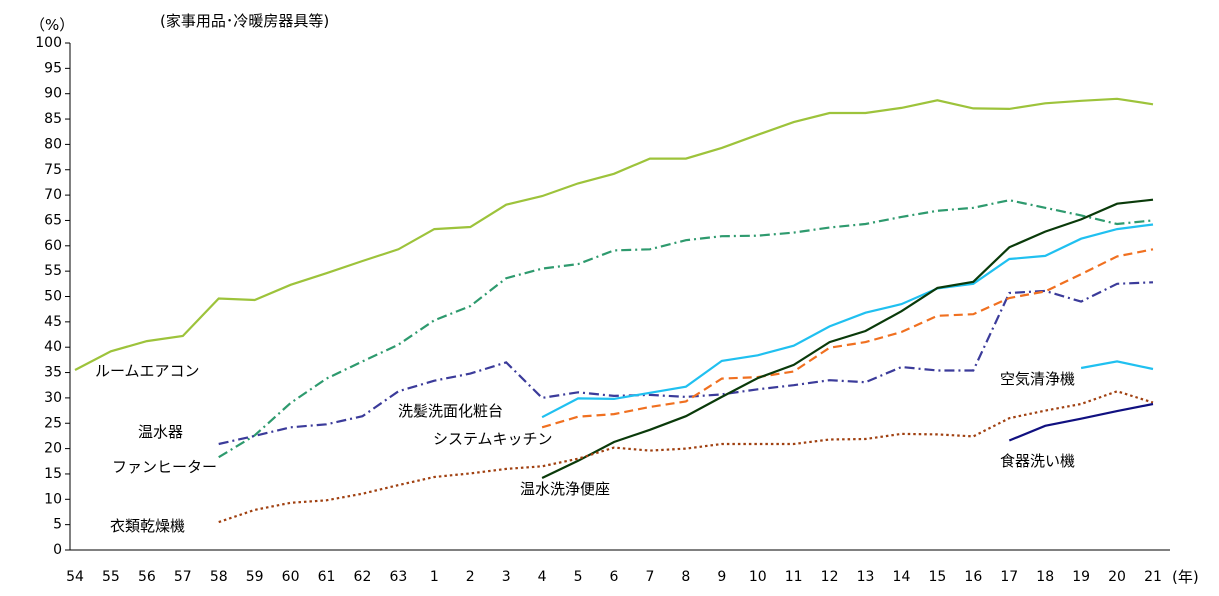  What do you see at coordinates (1185, 577) in the screenshot?
I see `x-unit: (年)` at bounding box center [1185, 577].